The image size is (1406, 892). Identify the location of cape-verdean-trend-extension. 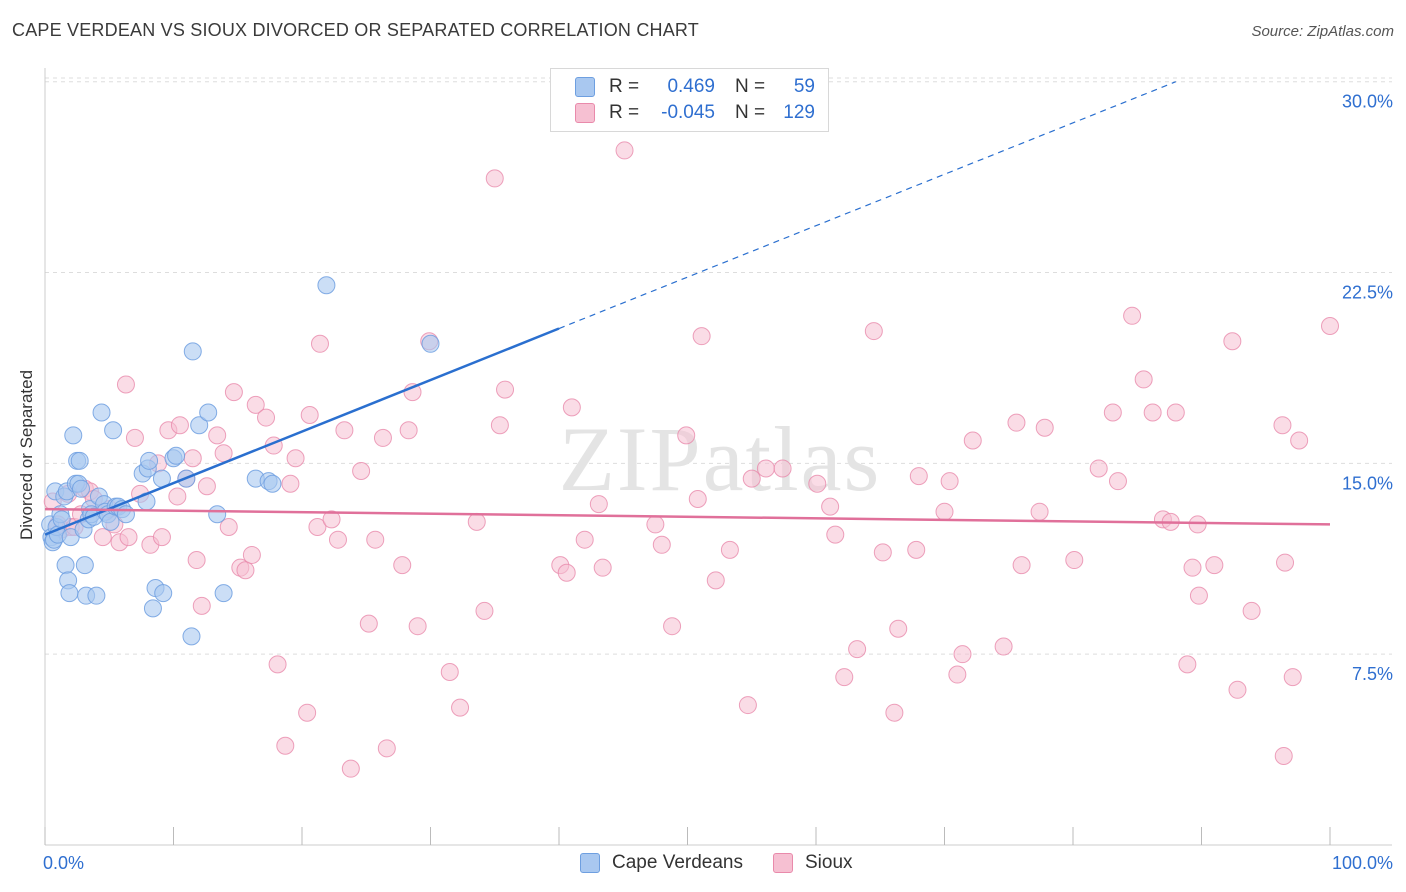
(867, 205).